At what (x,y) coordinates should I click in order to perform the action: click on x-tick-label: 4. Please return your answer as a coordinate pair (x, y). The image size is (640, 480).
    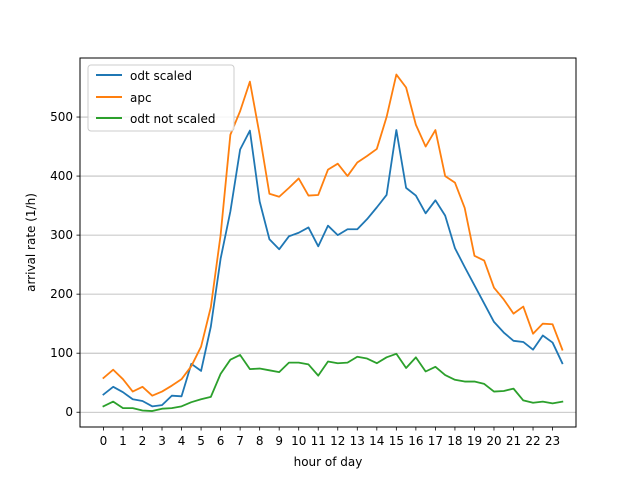
    Looking at the image, I should click on (182, 441).